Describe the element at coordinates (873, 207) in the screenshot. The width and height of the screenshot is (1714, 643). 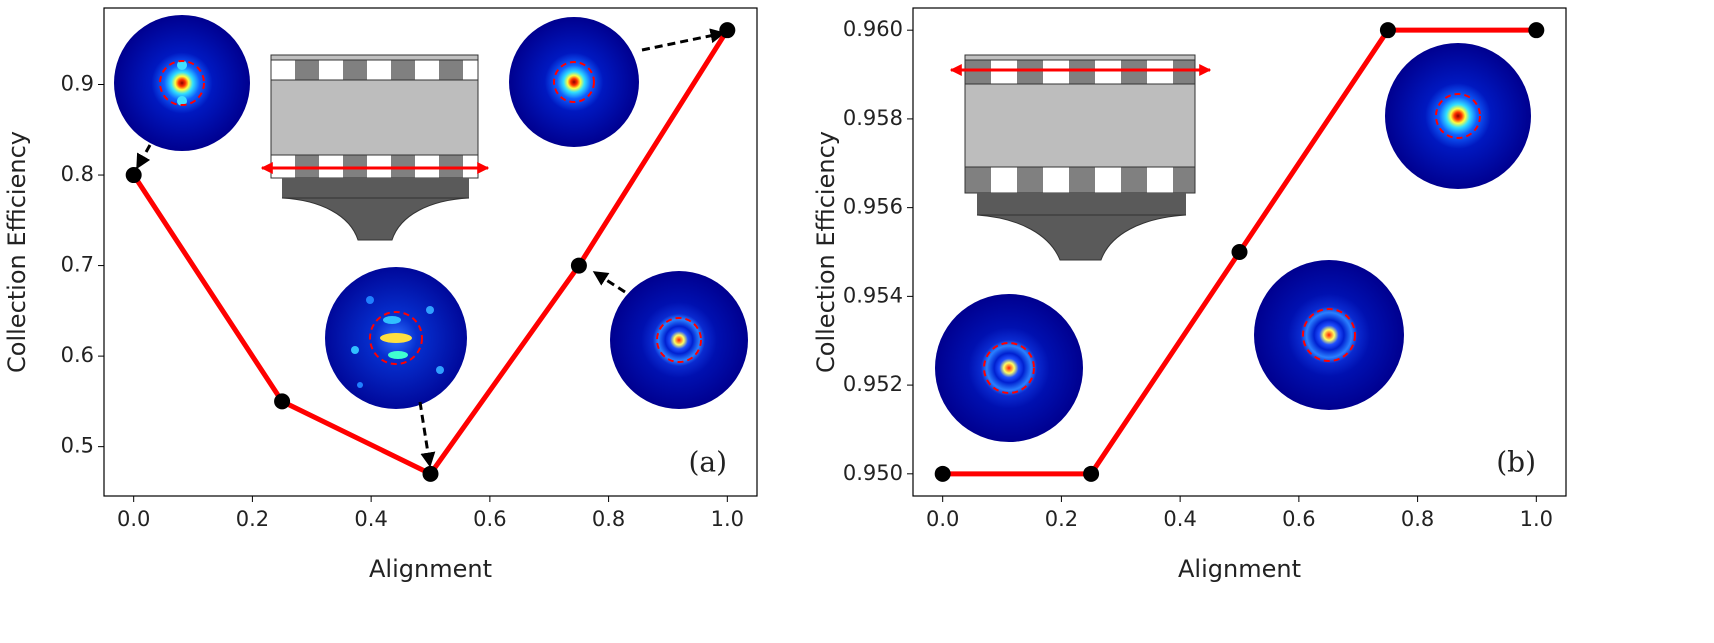
I see `y-tick-label: 0.956` at that location.